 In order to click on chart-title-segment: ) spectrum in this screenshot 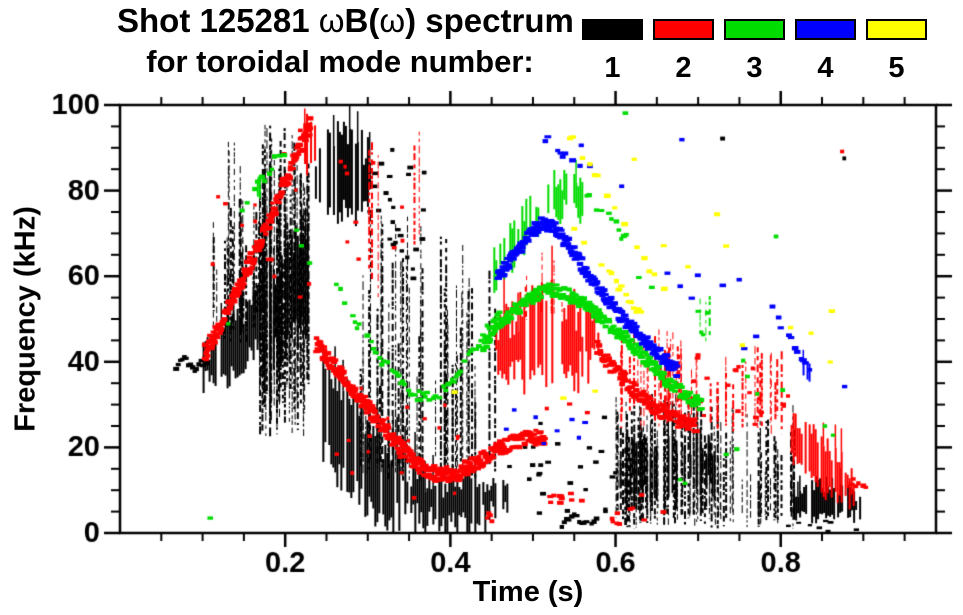, I will do `click(489, 20)`.